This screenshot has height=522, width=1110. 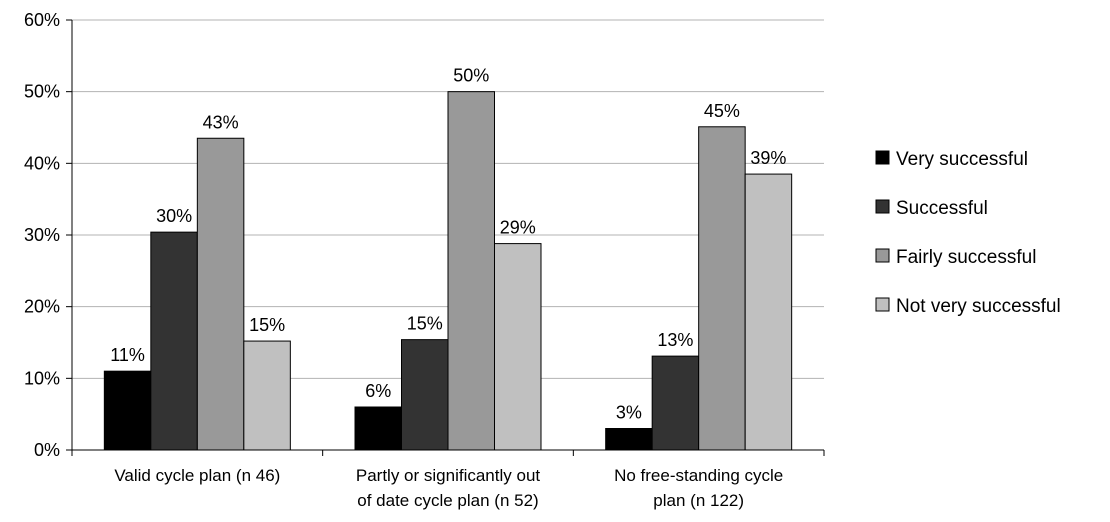 What do you see at coordinates (942, 208) in the screenshot?
I see `legend-label: Successful` at bounding box center [942, 208].